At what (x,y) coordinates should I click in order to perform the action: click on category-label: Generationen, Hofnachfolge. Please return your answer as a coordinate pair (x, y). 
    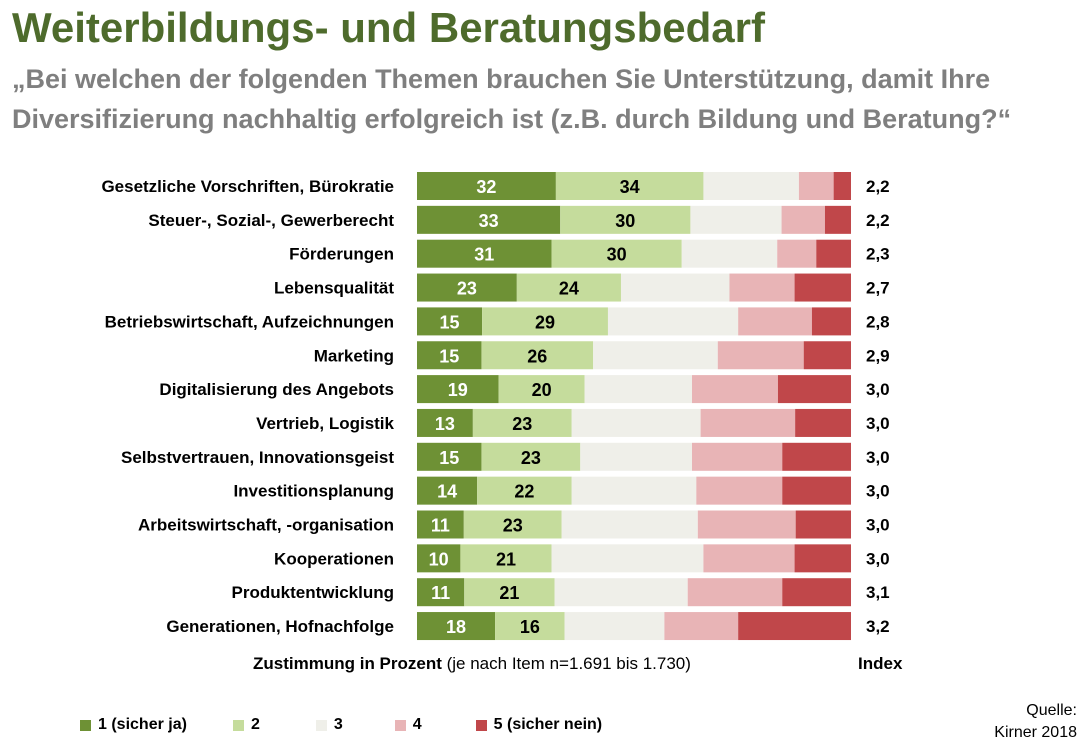
    Looking at the image, I should click on (280, 626).